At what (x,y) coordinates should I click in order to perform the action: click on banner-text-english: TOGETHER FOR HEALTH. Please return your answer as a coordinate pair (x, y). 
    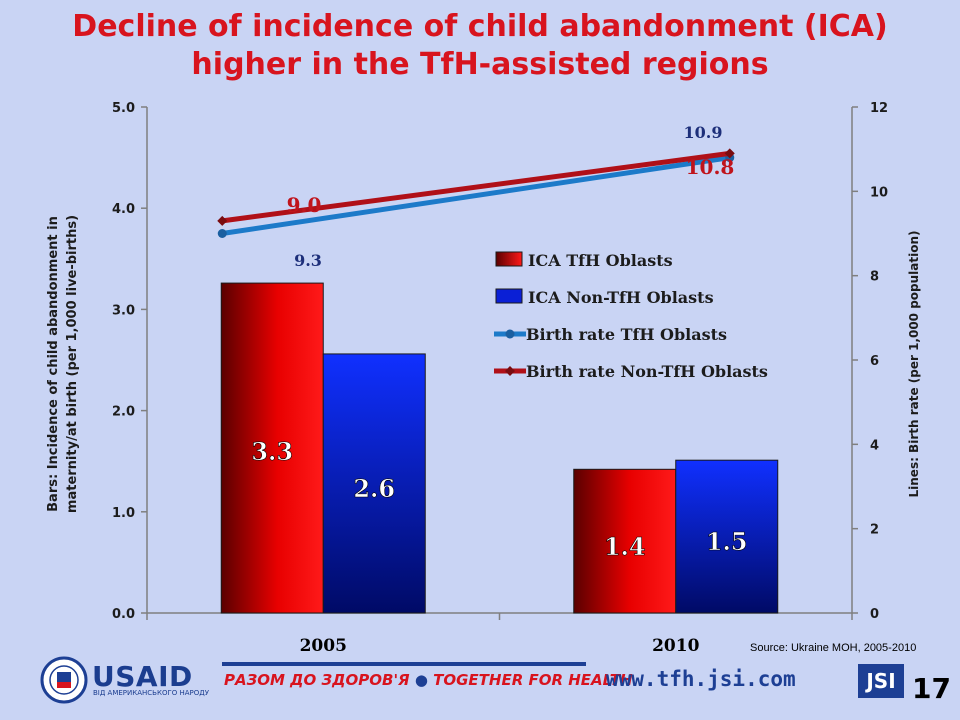
    Looking at the image, I should click on (533, 680).